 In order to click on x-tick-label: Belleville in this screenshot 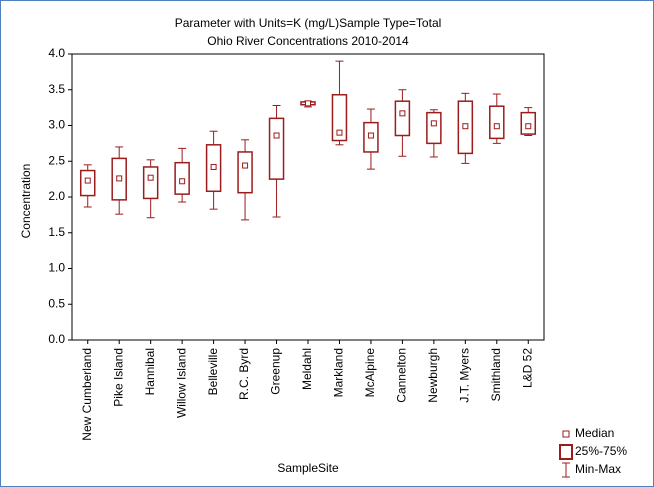, I will do `click(213, 372)`.